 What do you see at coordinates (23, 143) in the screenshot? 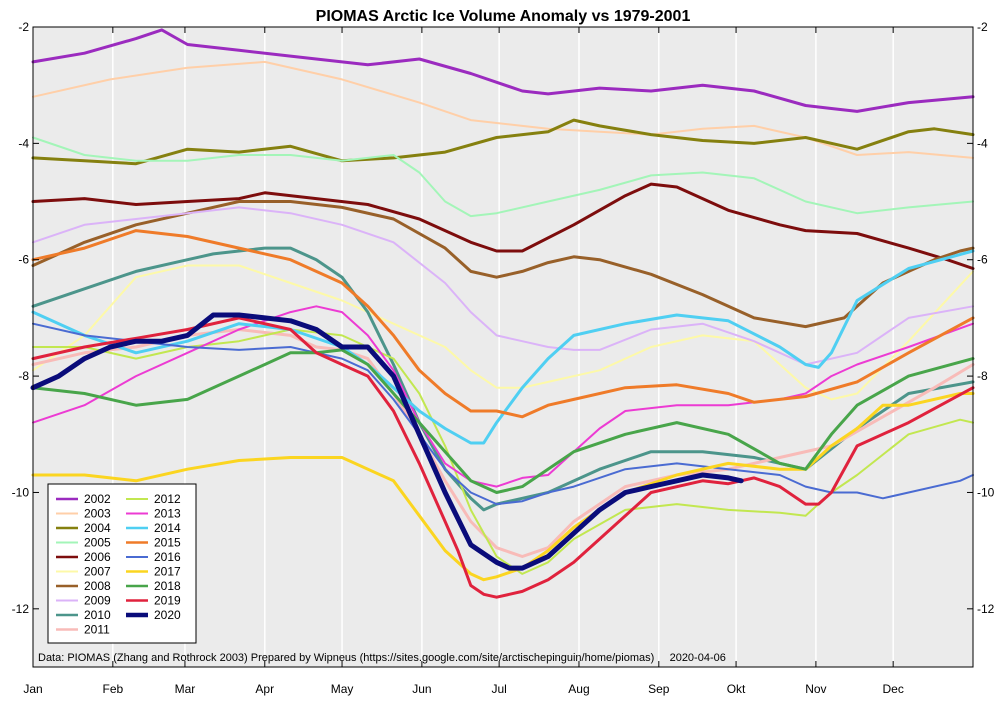
I see `y-tick-label: -4` at bounding box center [23, 143].